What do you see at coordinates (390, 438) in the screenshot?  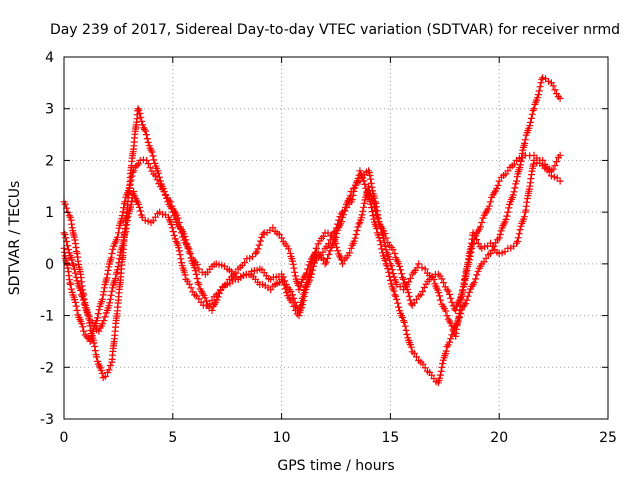 I see `x-tick-label: 15` at bounding box center [390, 438].